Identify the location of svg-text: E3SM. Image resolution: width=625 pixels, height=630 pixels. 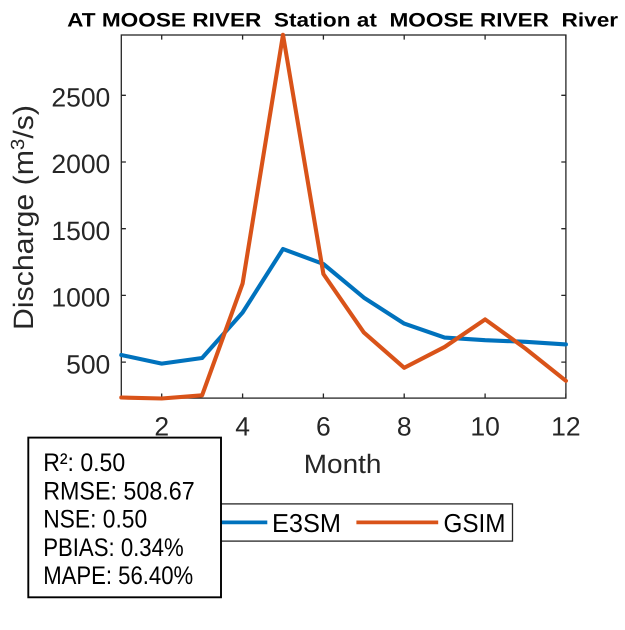
(306, 523).